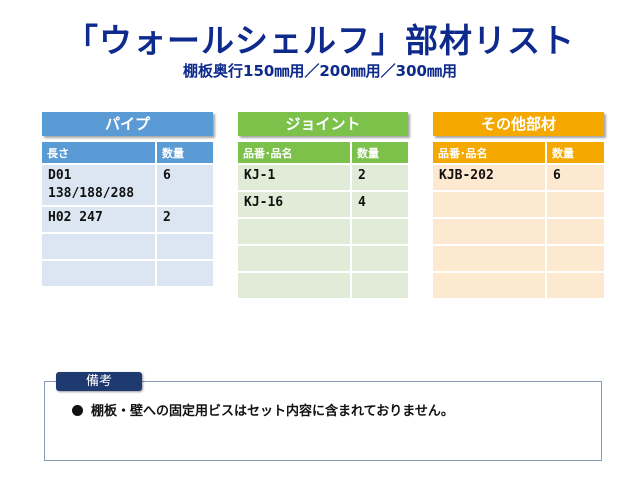  I want to click on joint-cell: KJ-16, so click(295, 204).